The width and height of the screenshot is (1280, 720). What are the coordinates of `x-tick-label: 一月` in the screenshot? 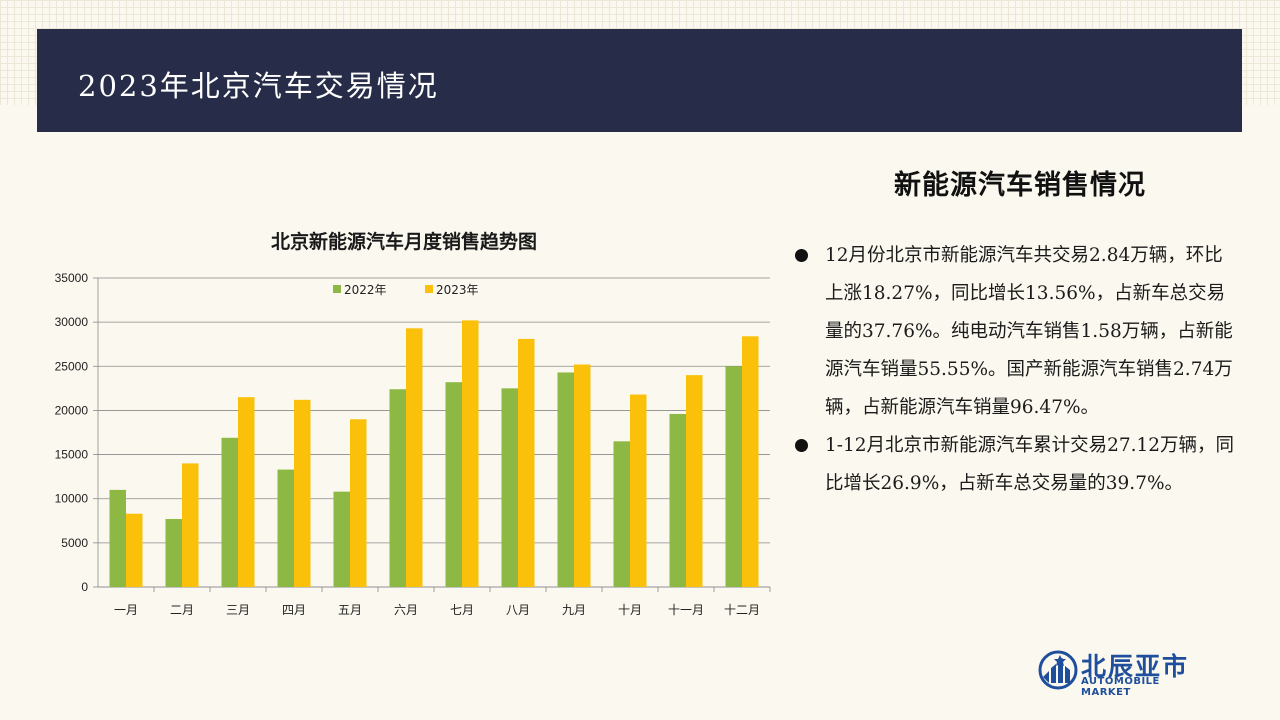 It's located at (126, 610).